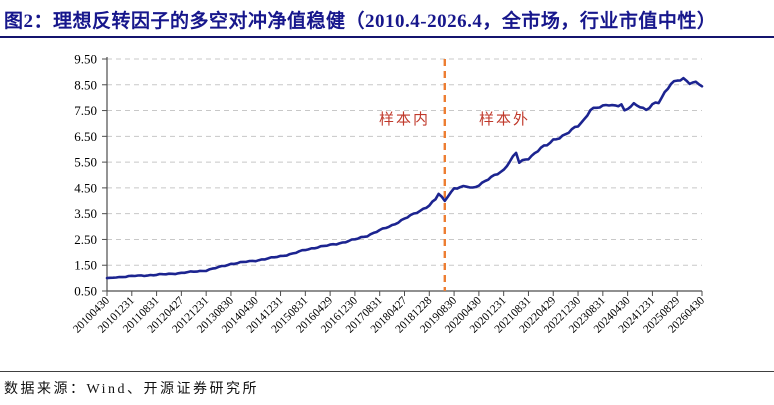 Image resolution: width=774 pixels, height=405 pixels. What do you see at coordinates (85, 162) in the screenshot?
I see `y-tick-label-5.50: 5.50` at bounding box center [85, 162].